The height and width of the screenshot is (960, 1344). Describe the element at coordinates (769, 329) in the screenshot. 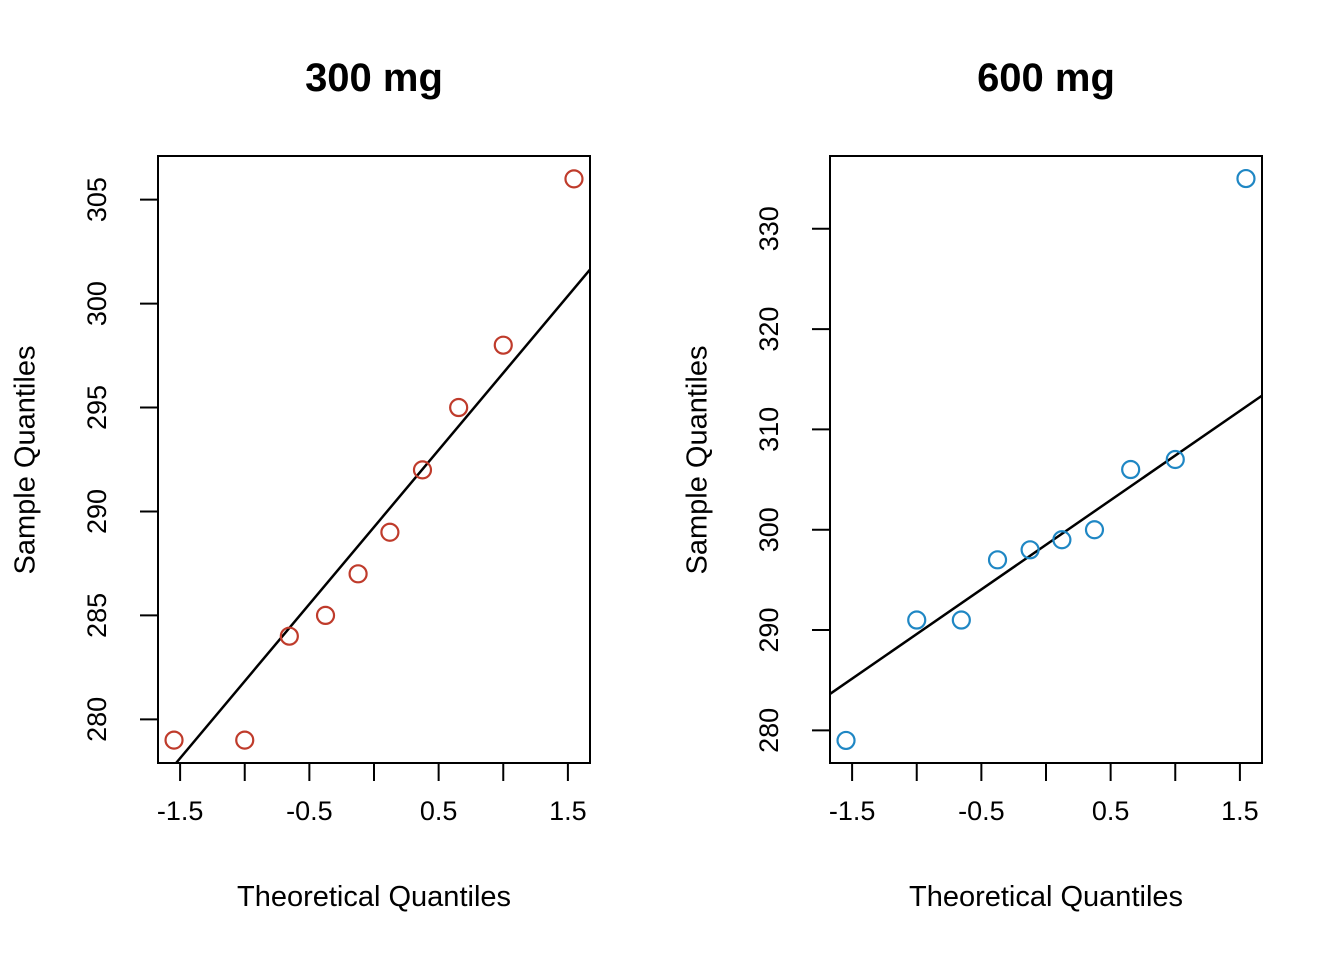

I see `y-tick-label: 320` at that location.